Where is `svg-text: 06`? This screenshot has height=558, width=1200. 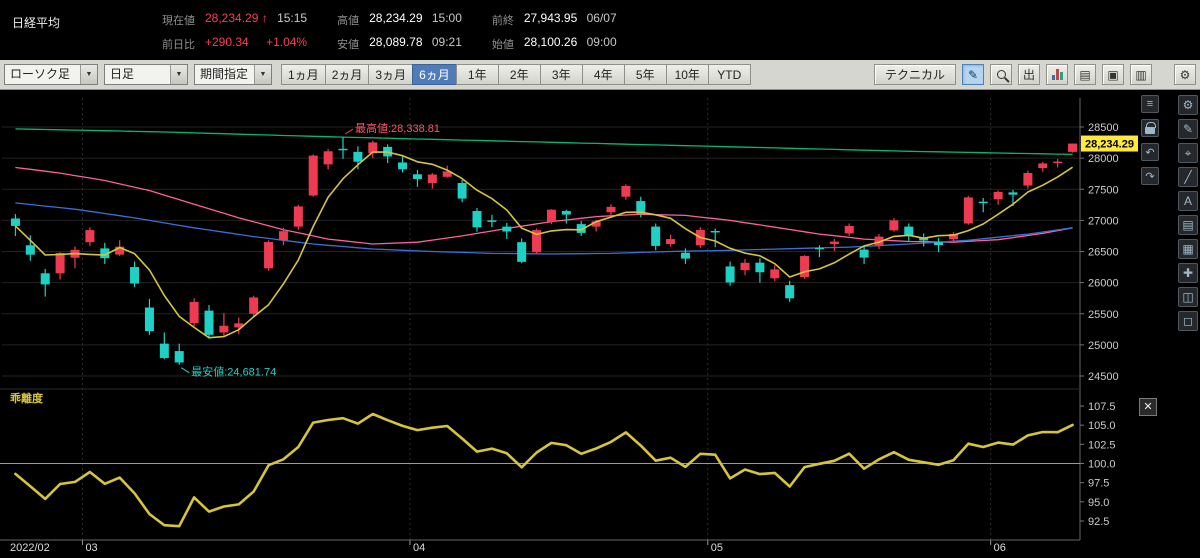
svg-text: 06 is located at coordinates (1000, 548).